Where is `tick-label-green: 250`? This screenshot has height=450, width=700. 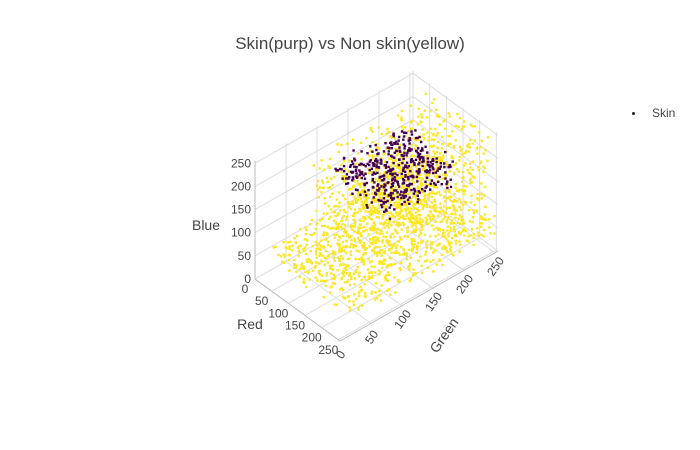 tick-label-green: 250 is located at coordinates (495, 266).